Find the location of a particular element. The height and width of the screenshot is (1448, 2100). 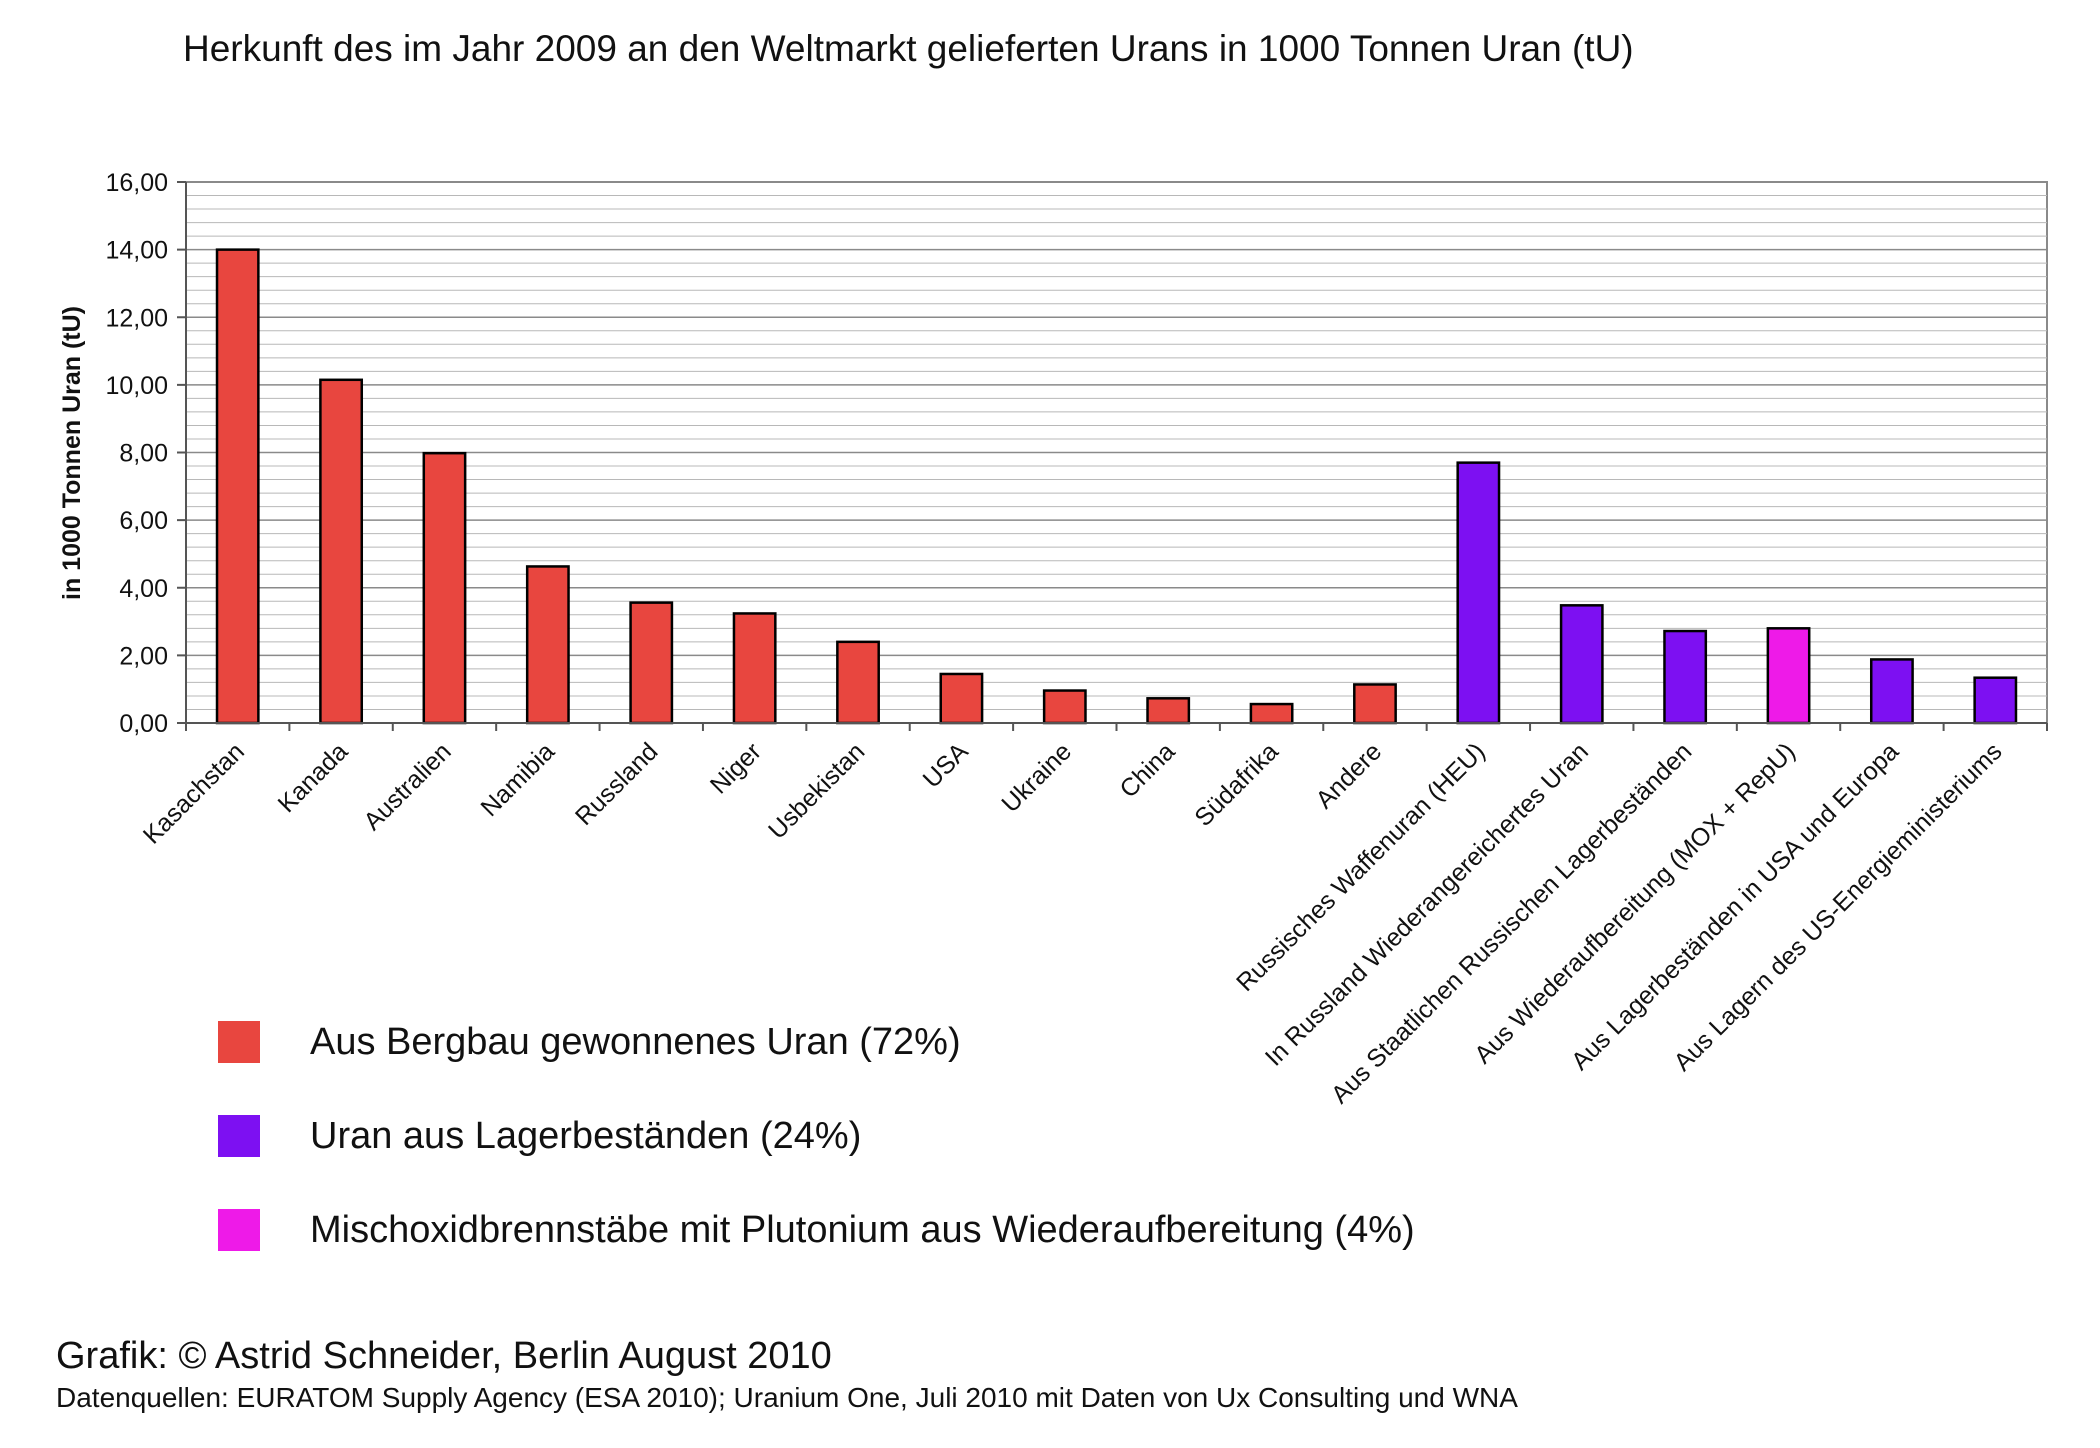

legend-swatch-stockpiles is located at coordinates (239, 1136).